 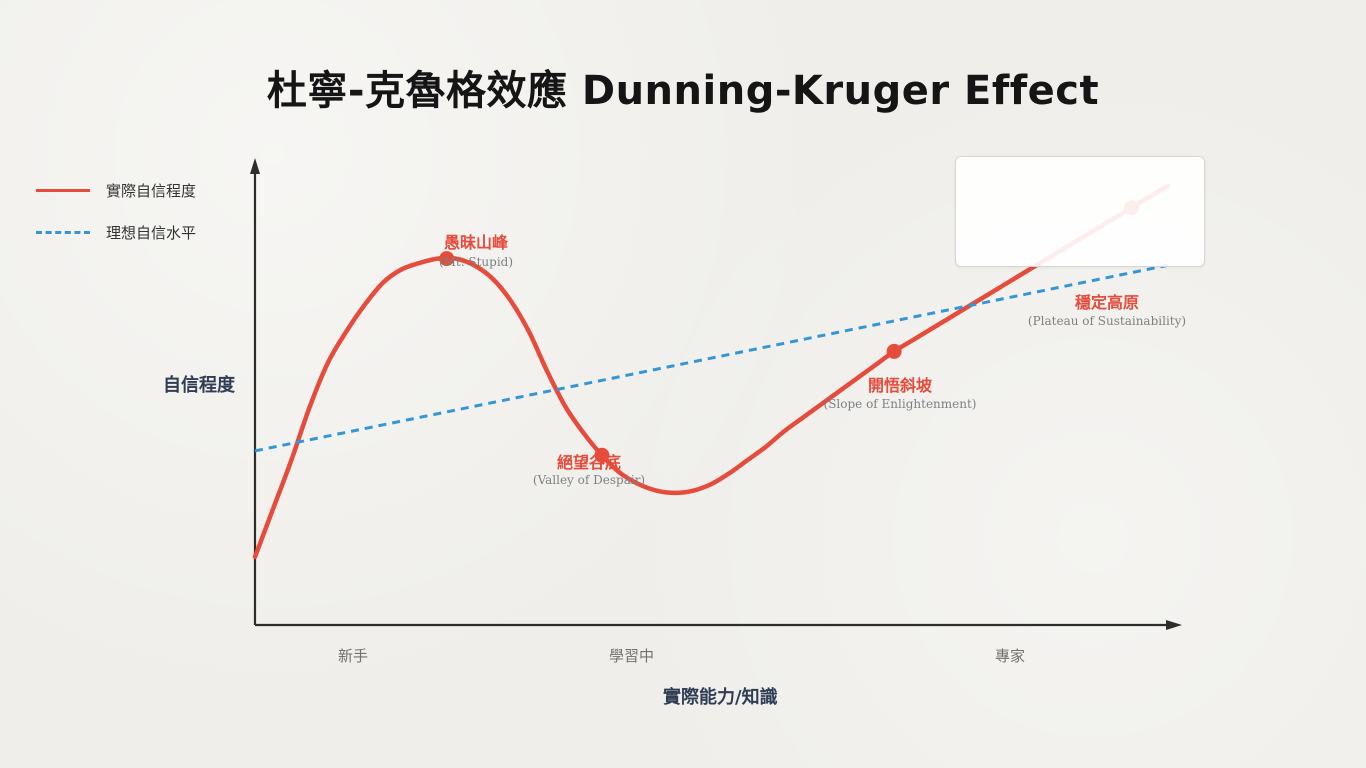 What do you see at coordinates (476, 242) in the screenshot?
I see `annotation-mt-stupid-cn: 愚昧山峰` at bounding box center [476, 242].